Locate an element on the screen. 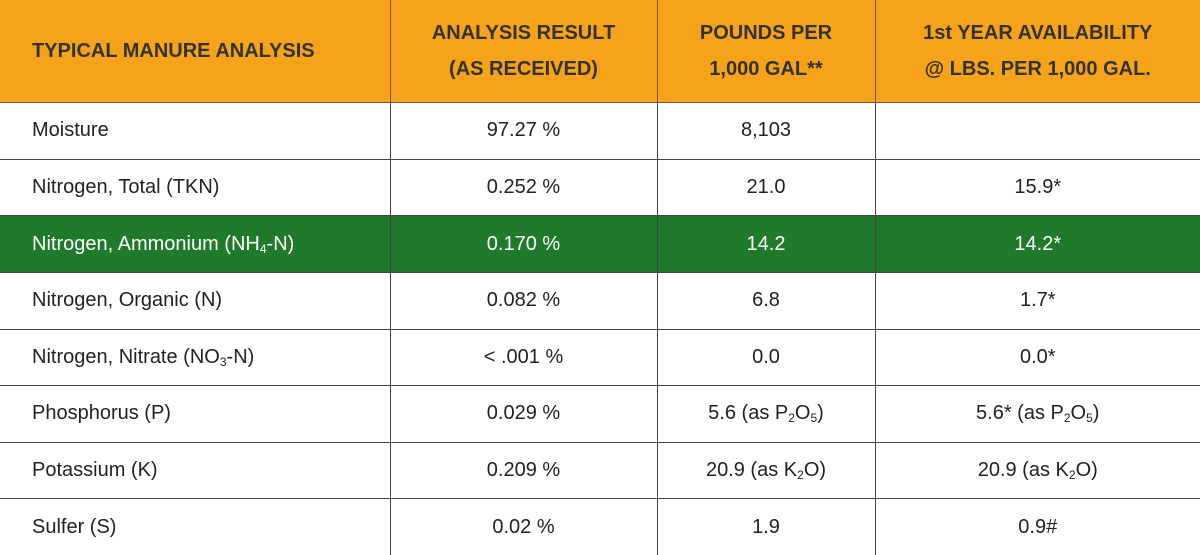 The width and height of the screenshot is (1200, 555). header-avail-line2: @ LBS. PER 1,000 GAL. is located at coordinates (1037, 69).